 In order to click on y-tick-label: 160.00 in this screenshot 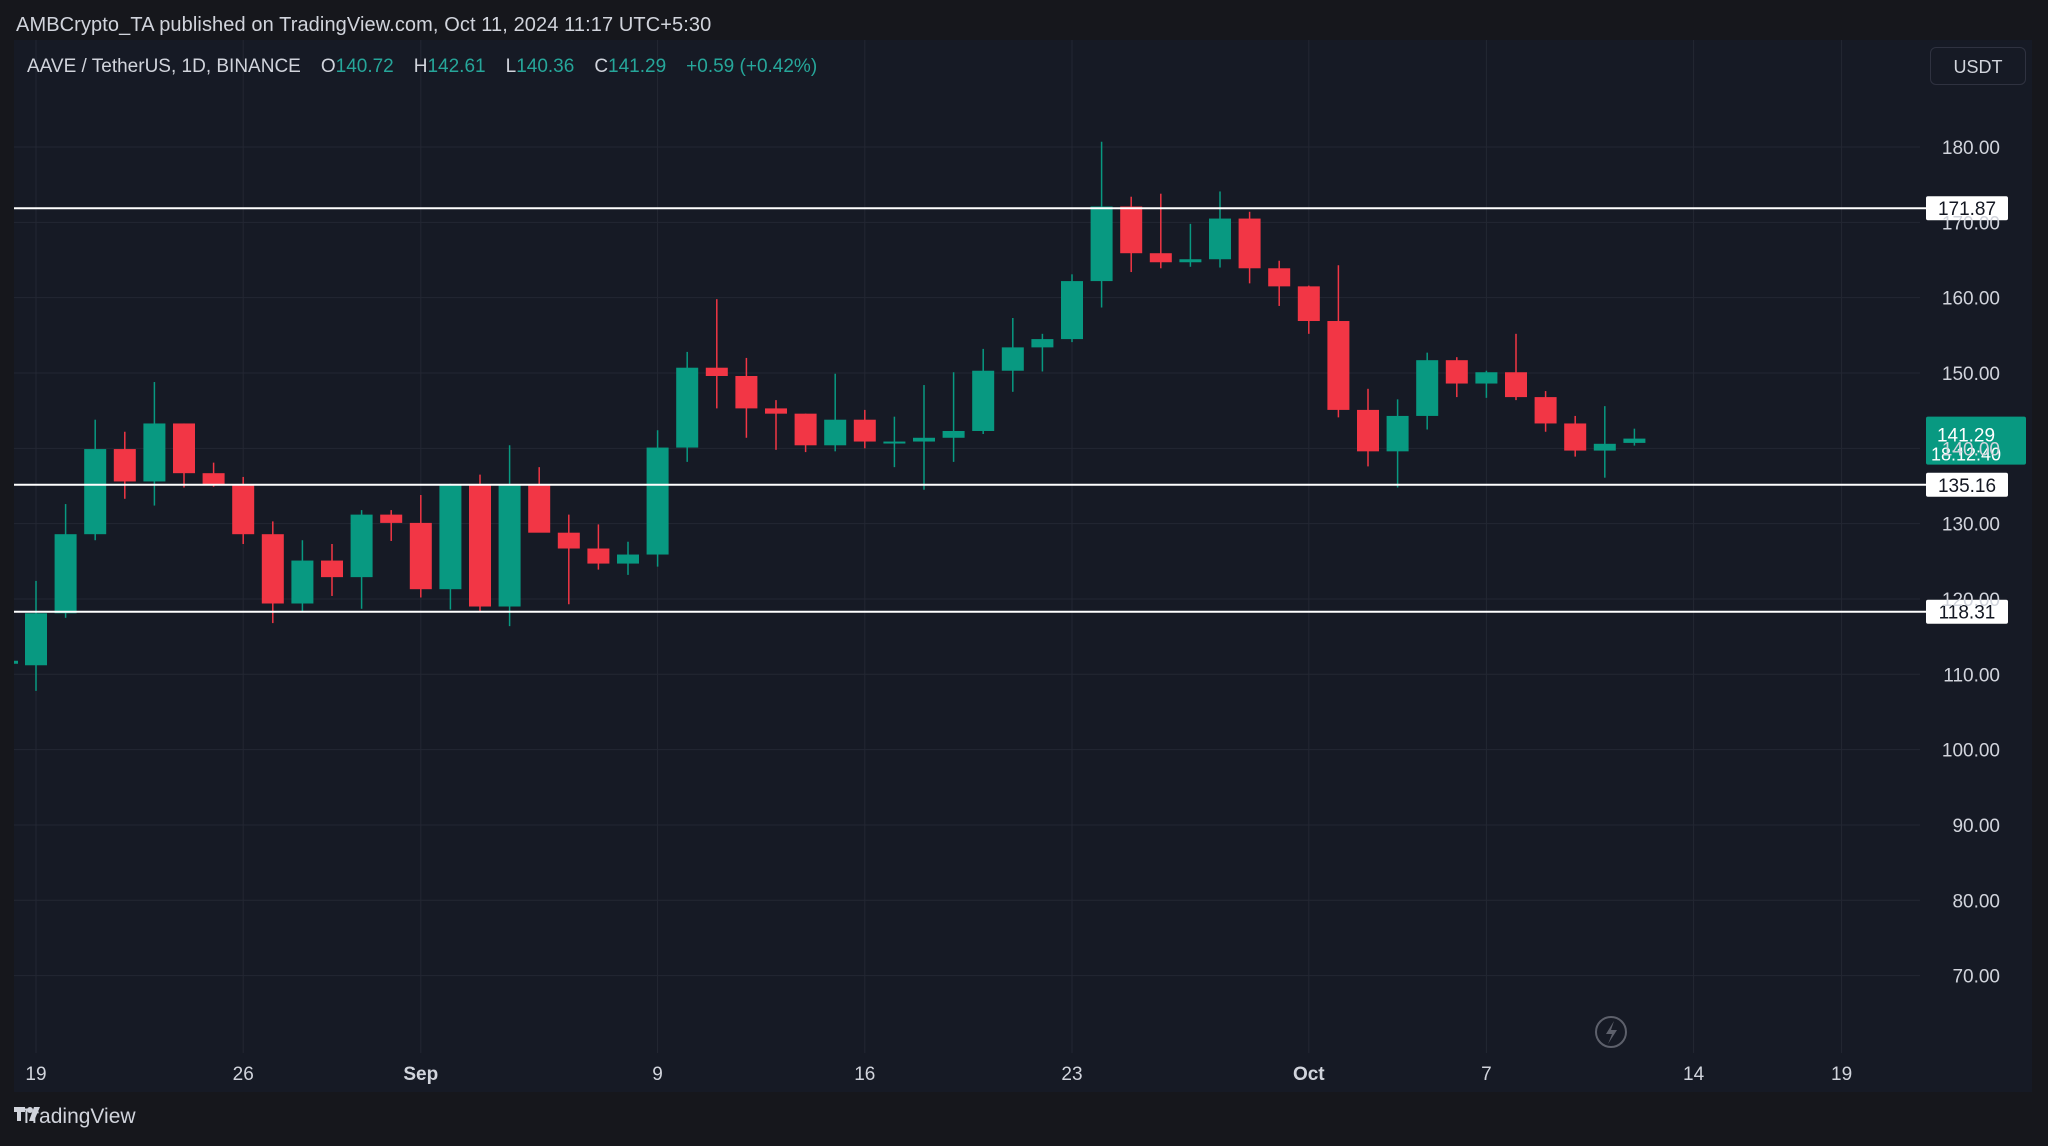, I will do `click(1971, 299)`.